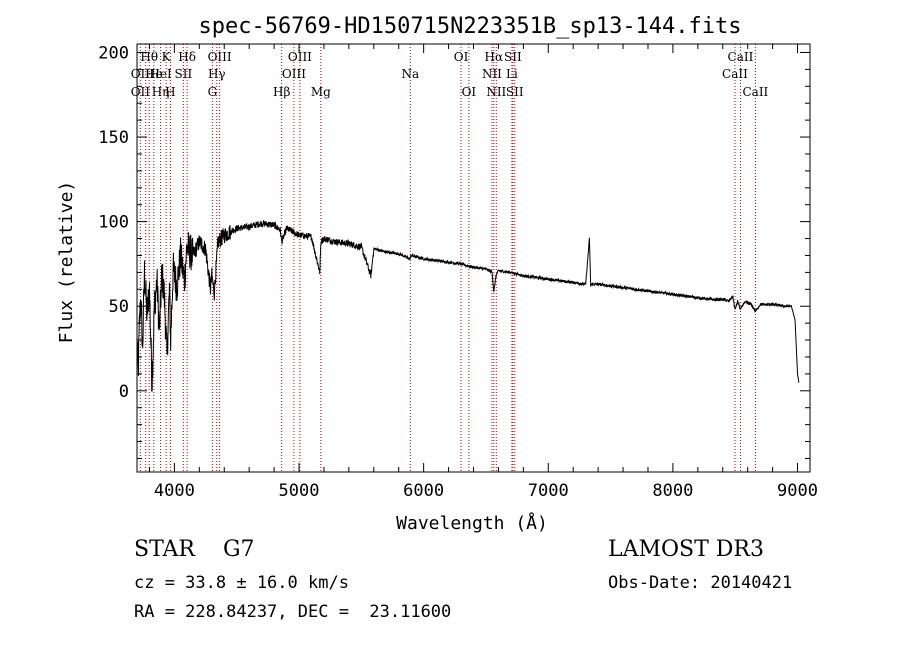 This screenshot has width=900, height=649. I want to click on x-tick-label: 8000, so click(672, 491).